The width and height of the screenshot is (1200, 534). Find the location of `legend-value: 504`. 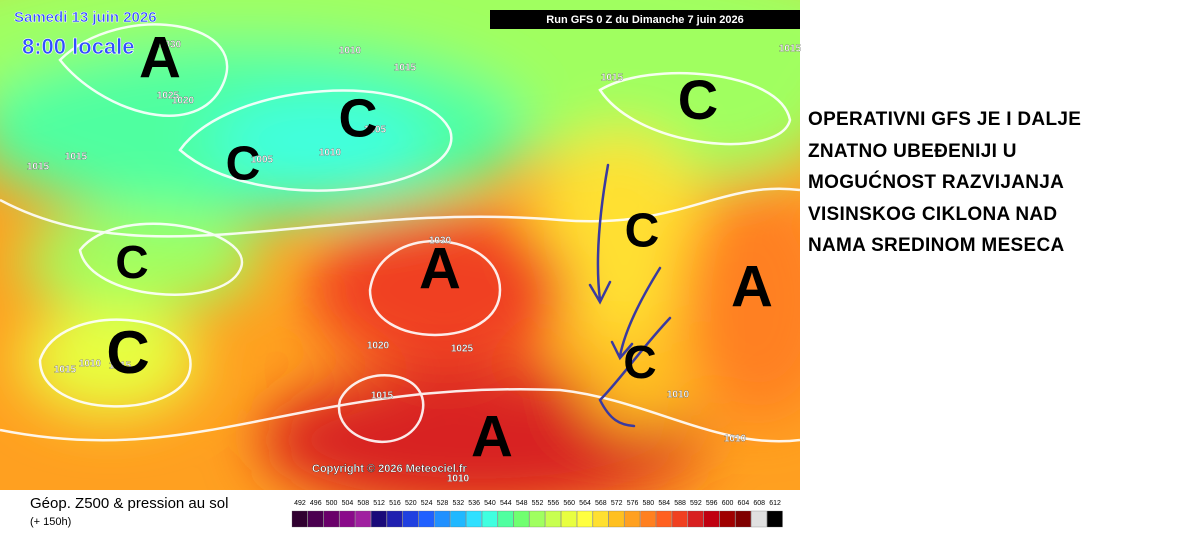

legend-value: 504 is located at coordinates (348, 503).